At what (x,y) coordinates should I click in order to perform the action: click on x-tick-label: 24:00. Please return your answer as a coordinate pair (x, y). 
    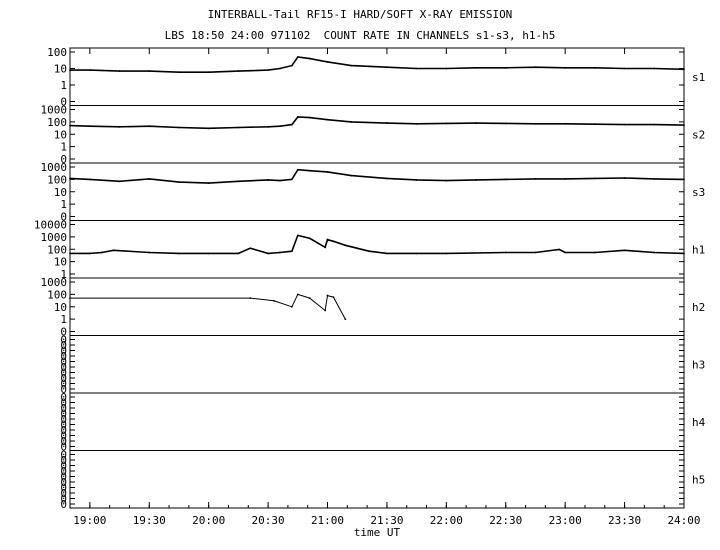
    Looking at the image, I should click on (683, 520).